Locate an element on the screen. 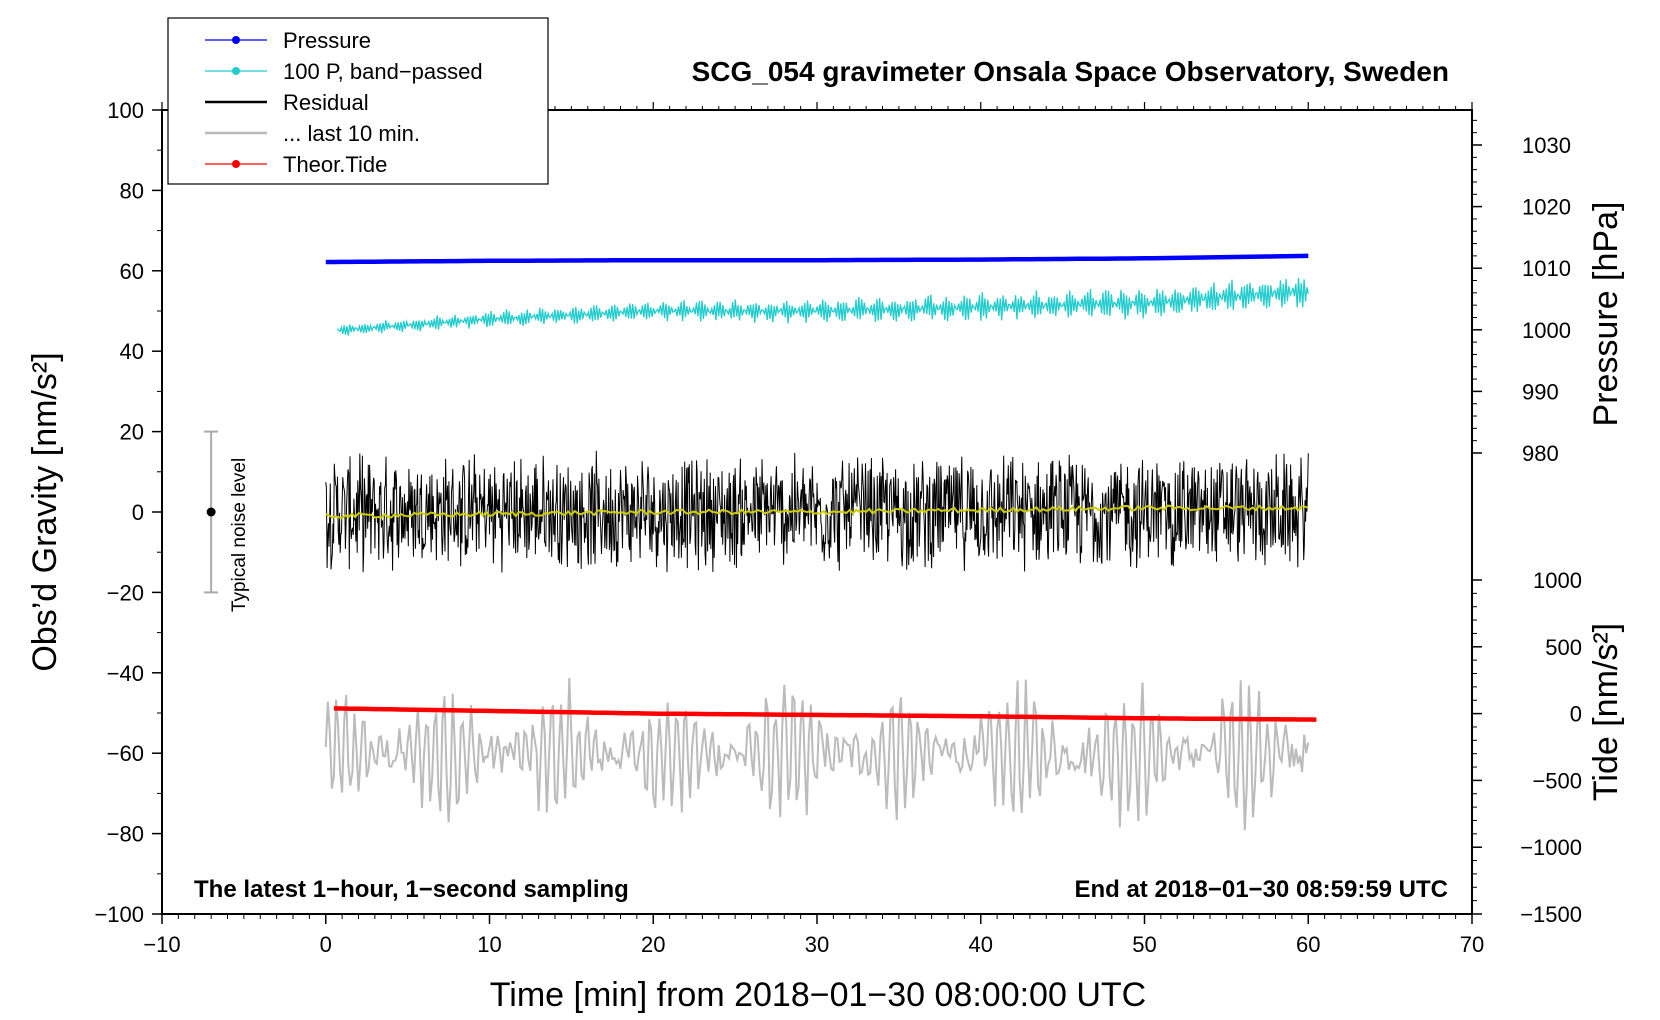 This screenshot has height=1020, width=1660. tide-tick-label: −1500 is located at coordinates (1551, 914).